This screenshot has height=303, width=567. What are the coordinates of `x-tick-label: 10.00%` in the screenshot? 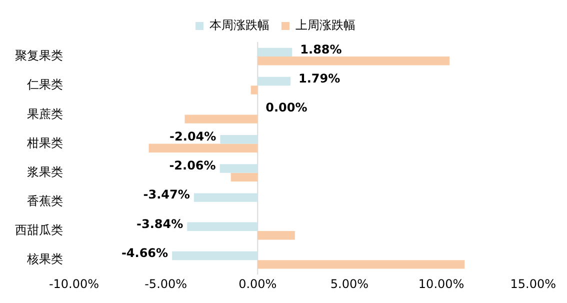 It's located at (441, 283).